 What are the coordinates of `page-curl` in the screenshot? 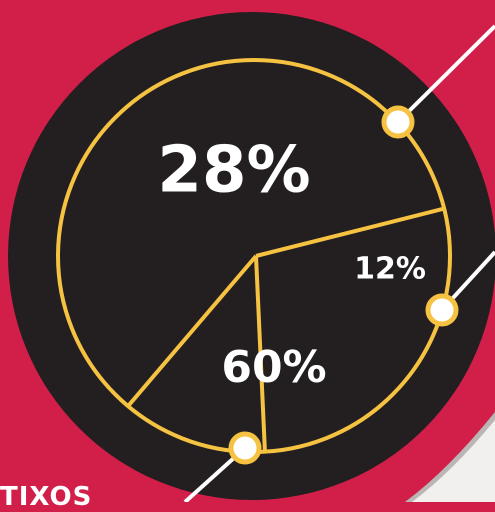 It's located at (453, 461).